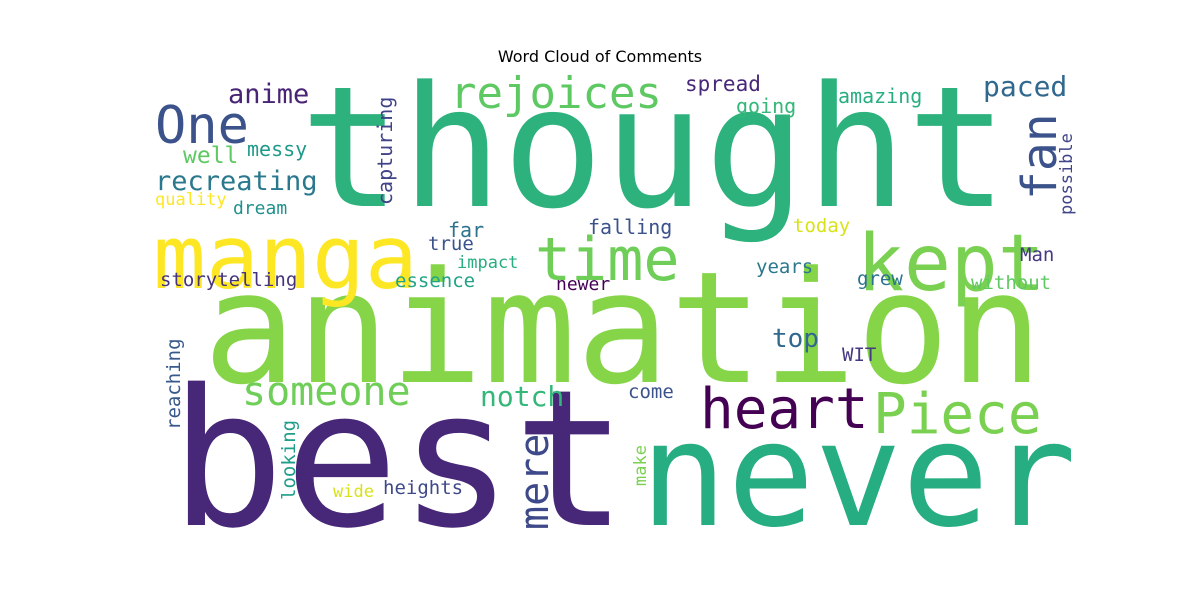 The width and height of the screenshot is (1200, 600). Describe the element at coordinates (957, 414) in the screenshot. I see `word-piece: Piece` at that location.